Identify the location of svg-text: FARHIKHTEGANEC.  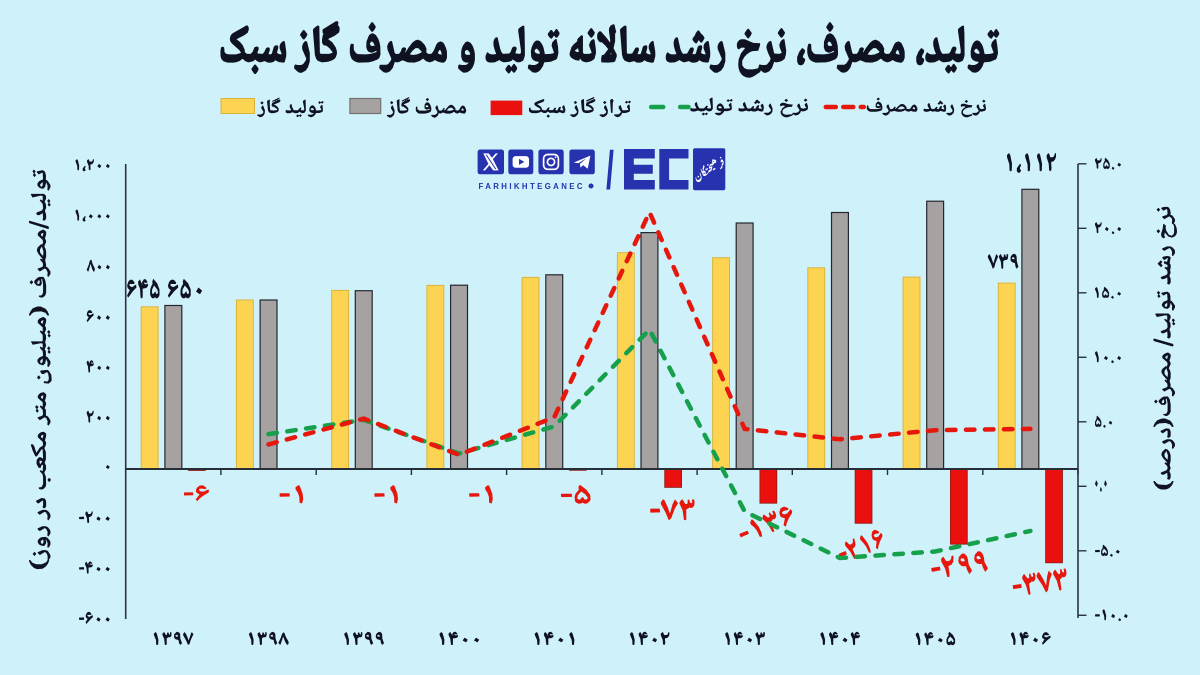
(532, 186).